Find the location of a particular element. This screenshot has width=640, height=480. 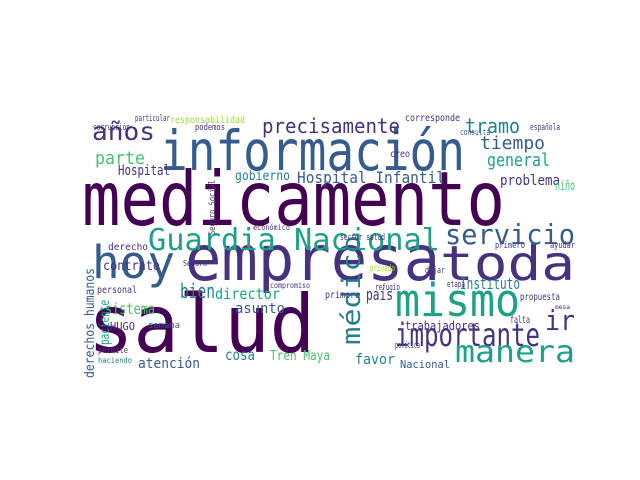

word: trabajadores is located at coordinates (442, 326).